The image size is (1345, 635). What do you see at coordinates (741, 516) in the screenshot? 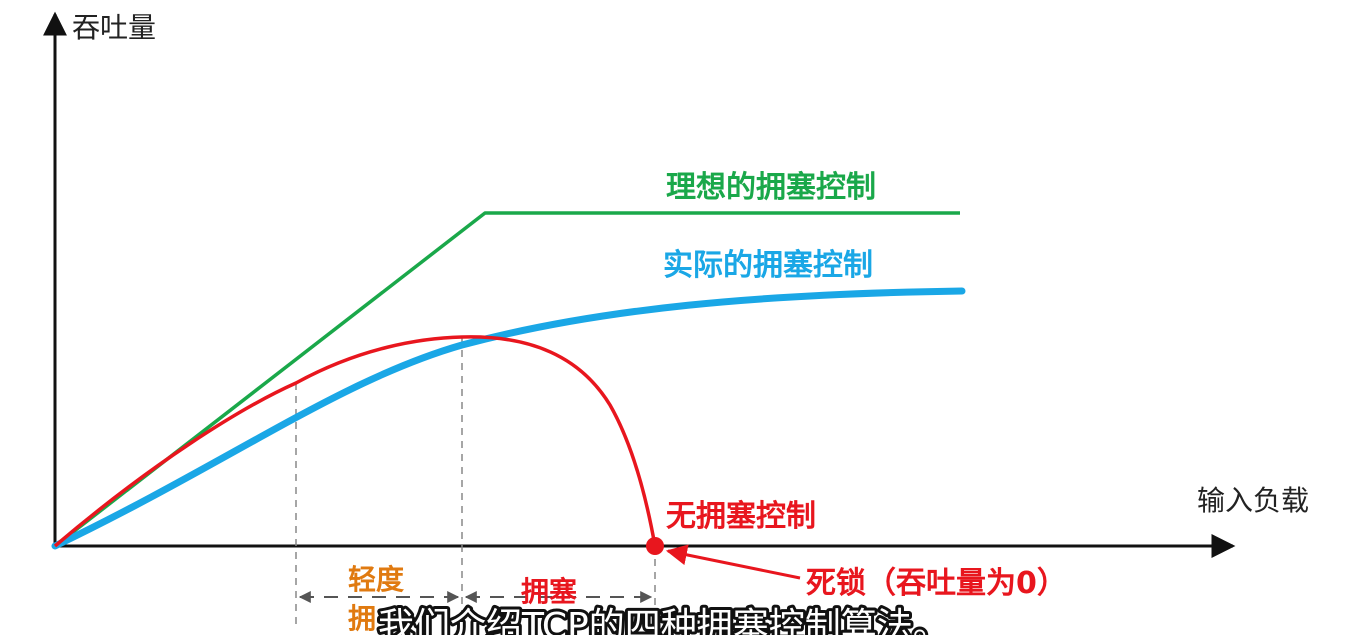
I see `no-control-label: 无拥塞控制` at bounding box center [741, 516].